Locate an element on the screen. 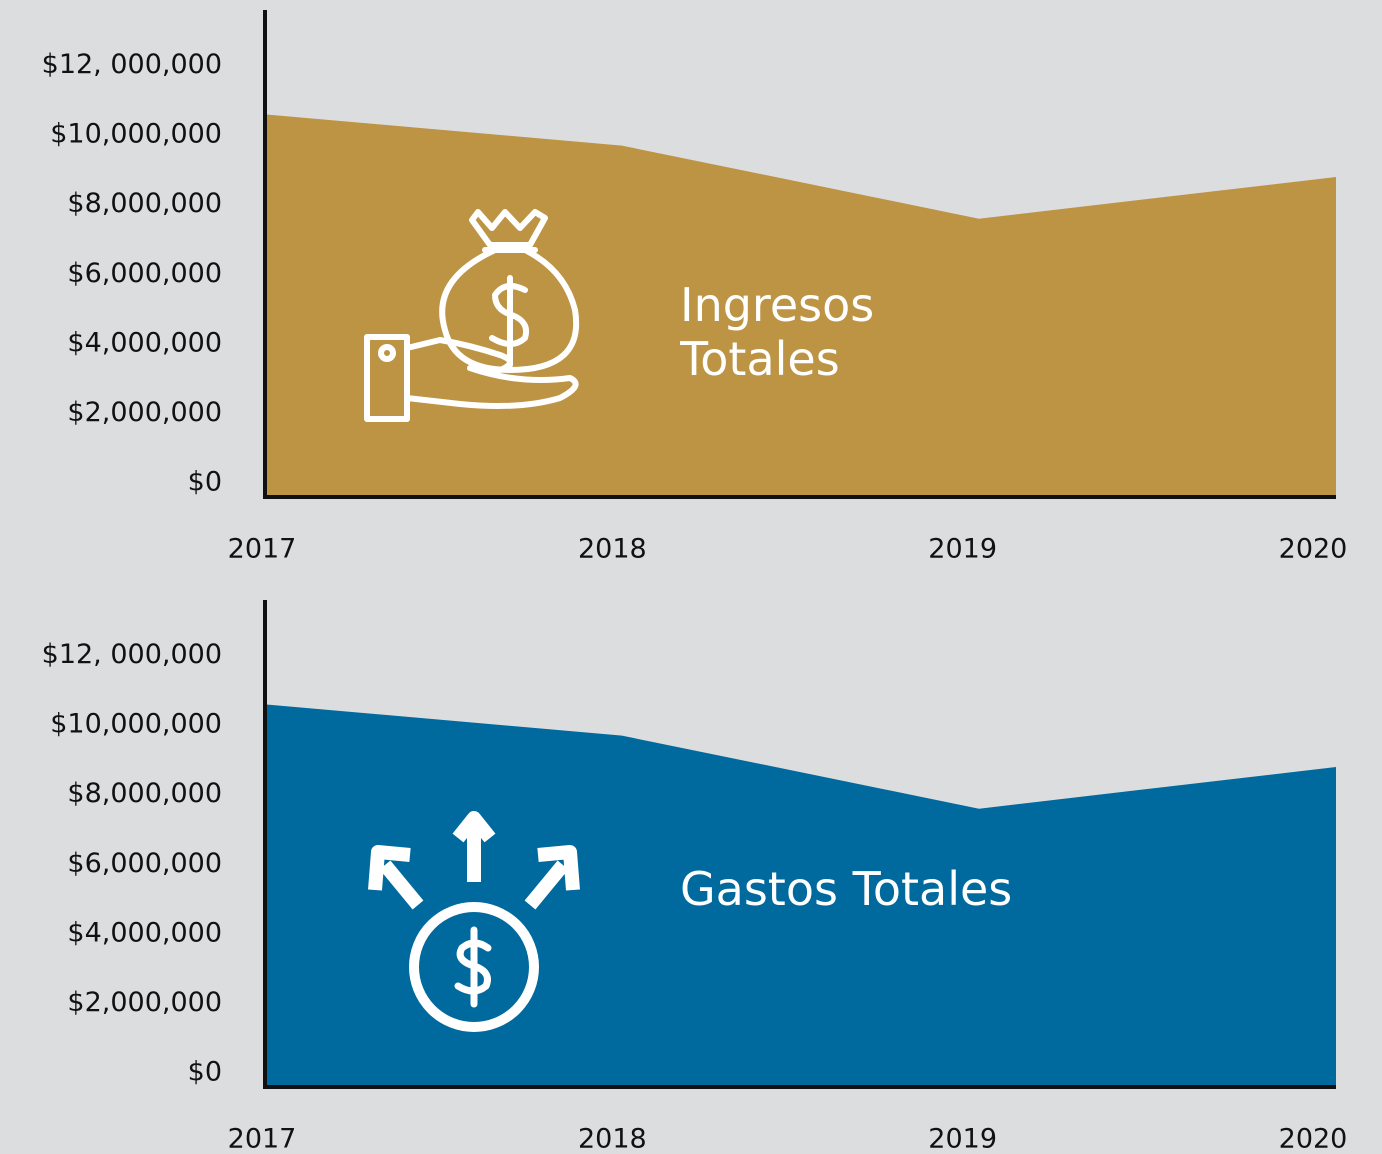 This screenshot has height=1154, width=1382. annotation-box: Ingresos Totales is located at coordinates (777, 332).